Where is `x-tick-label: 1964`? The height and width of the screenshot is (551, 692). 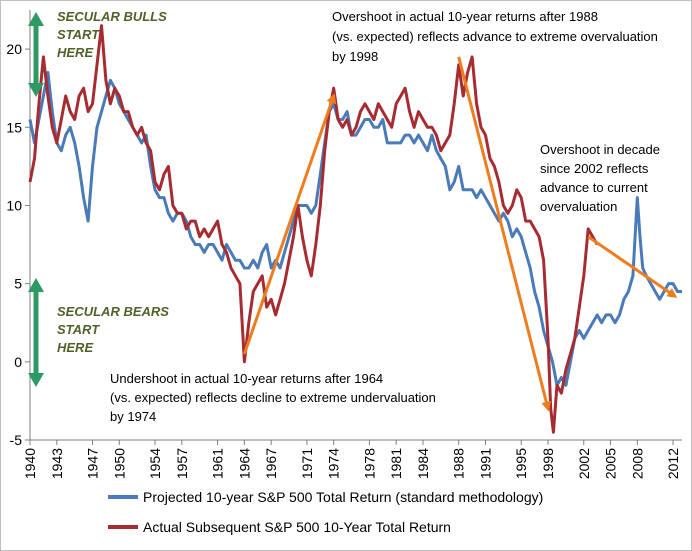 x-tick-label: 1964 is located at coordinates (244, 463).